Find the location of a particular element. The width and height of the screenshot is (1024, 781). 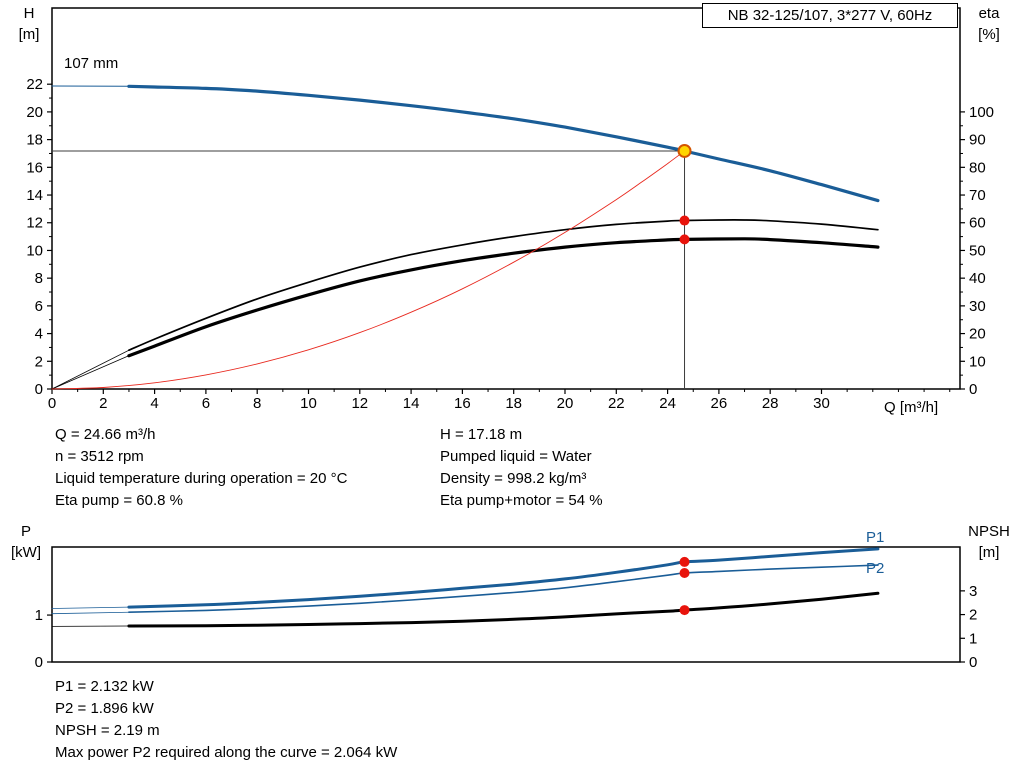

svg-text: 70 is located at coordinates (977, 195).